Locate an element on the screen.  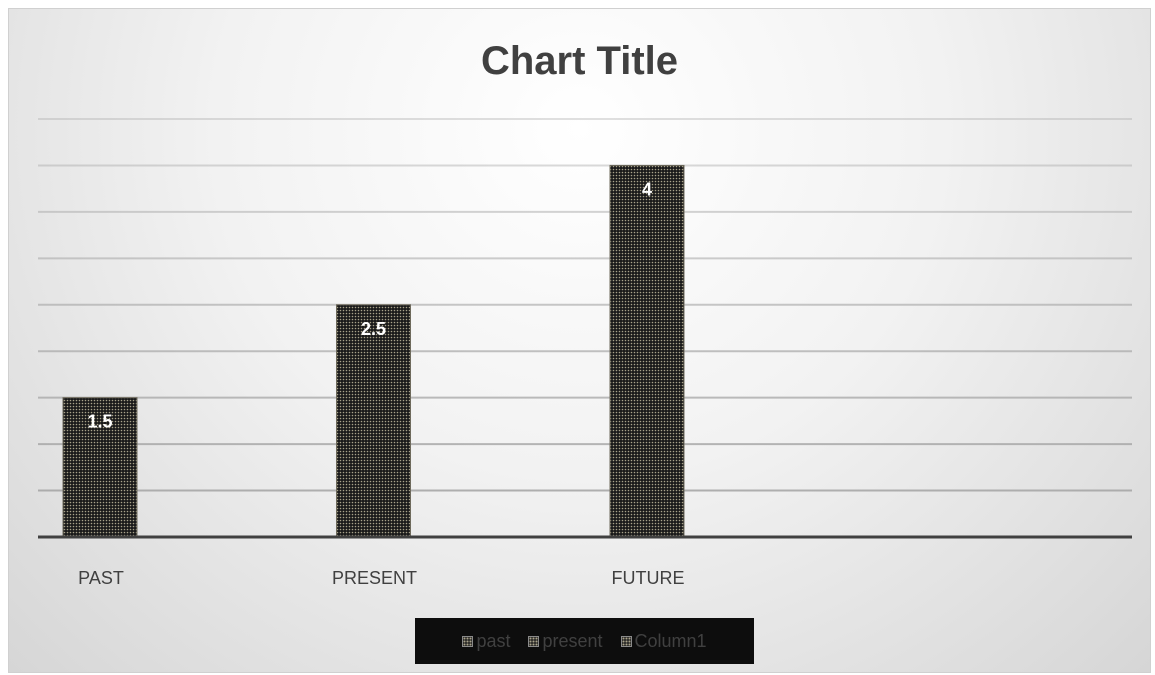
bar-past is located at coordinates (100, 467).